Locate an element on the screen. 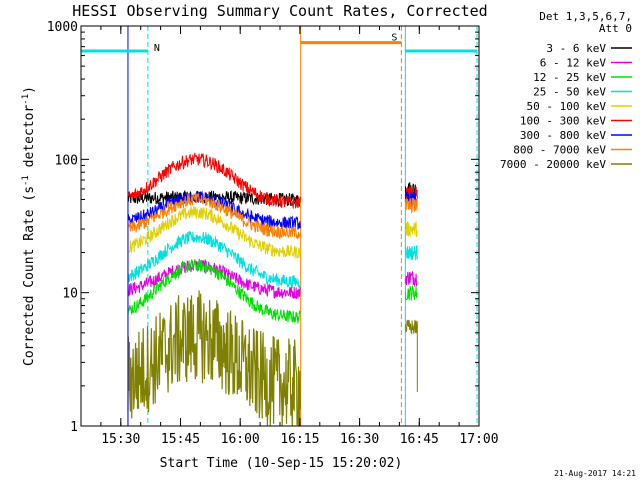 This screenshot has height=480, width=640. footer-date: 21-Aug-2017 14:21 is located at coordinates (595, 473).